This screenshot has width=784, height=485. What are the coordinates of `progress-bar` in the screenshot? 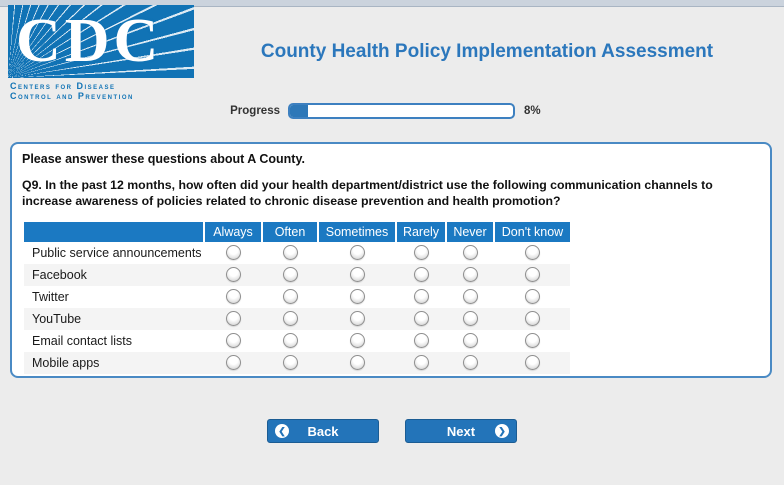 It's located at (401, 111).